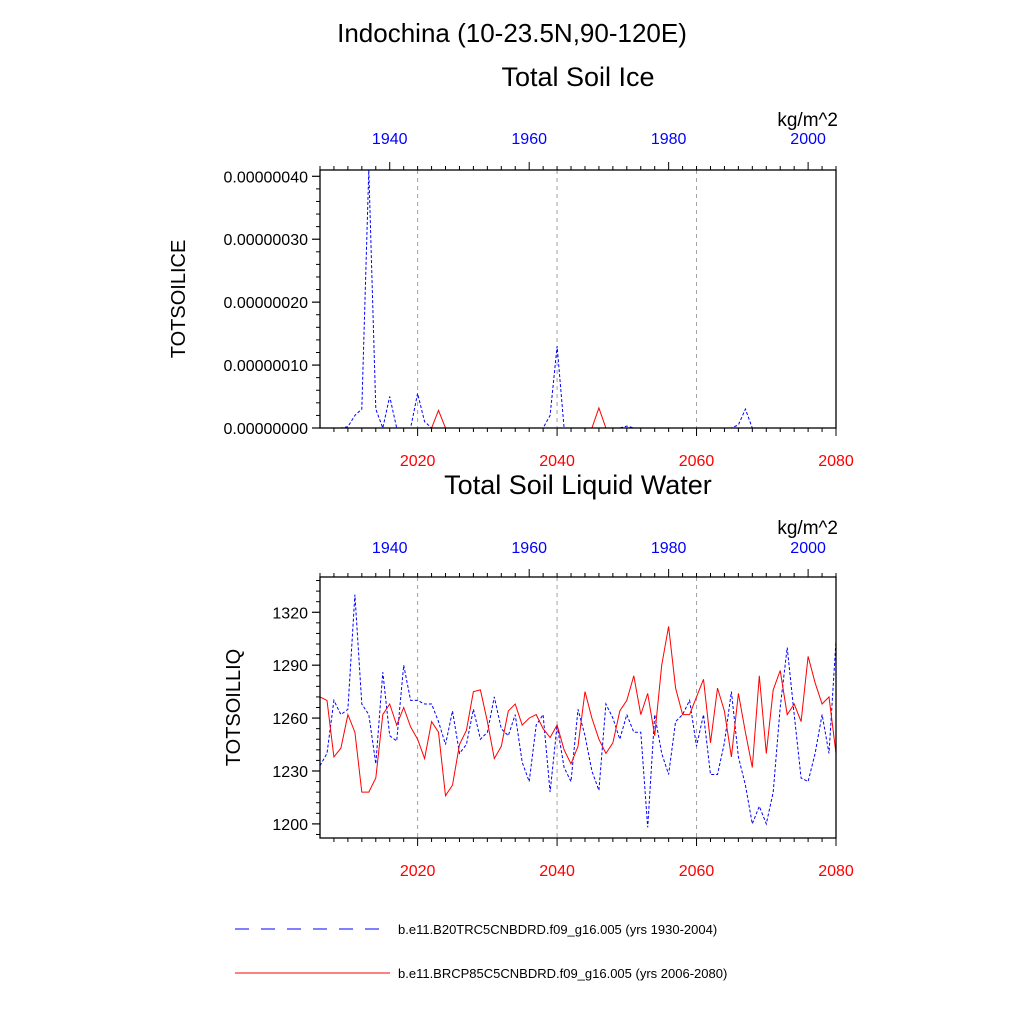 The image size is (1024, 1024). Describe the element at coordinates (265, 303) in the screenshot. I see `y-tick-label: 0.00000020` at that location.